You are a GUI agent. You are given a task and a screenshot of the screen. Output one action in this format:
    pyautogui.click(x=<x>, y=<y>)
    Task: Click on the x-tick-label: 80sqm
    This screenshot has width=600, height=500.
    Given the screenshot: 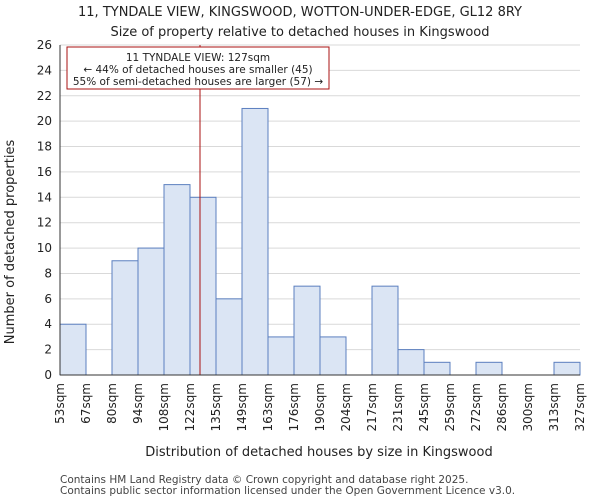 What is the action you would take?
    pyautogui.click(x=112, y=403)
    